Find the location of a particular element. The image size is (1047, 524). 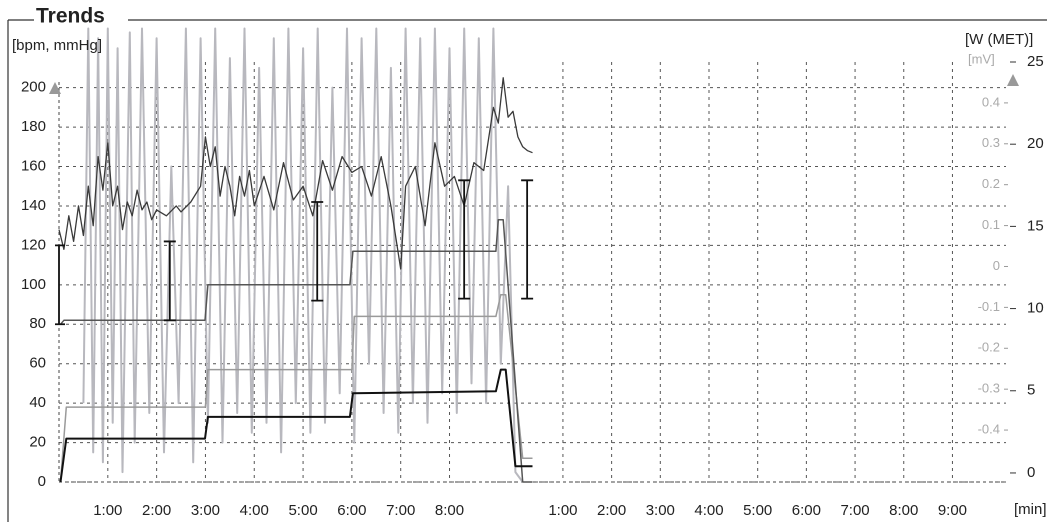

x2-tick-label: 6:00 is located at coordinates (806, 510).